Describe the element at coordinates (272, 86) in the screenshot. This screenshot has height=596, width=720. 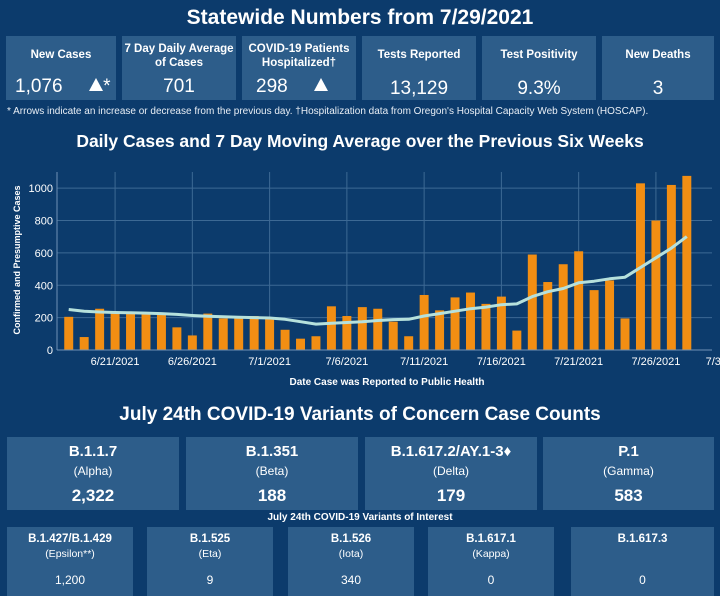
I see `stat-value: 298` at that location.